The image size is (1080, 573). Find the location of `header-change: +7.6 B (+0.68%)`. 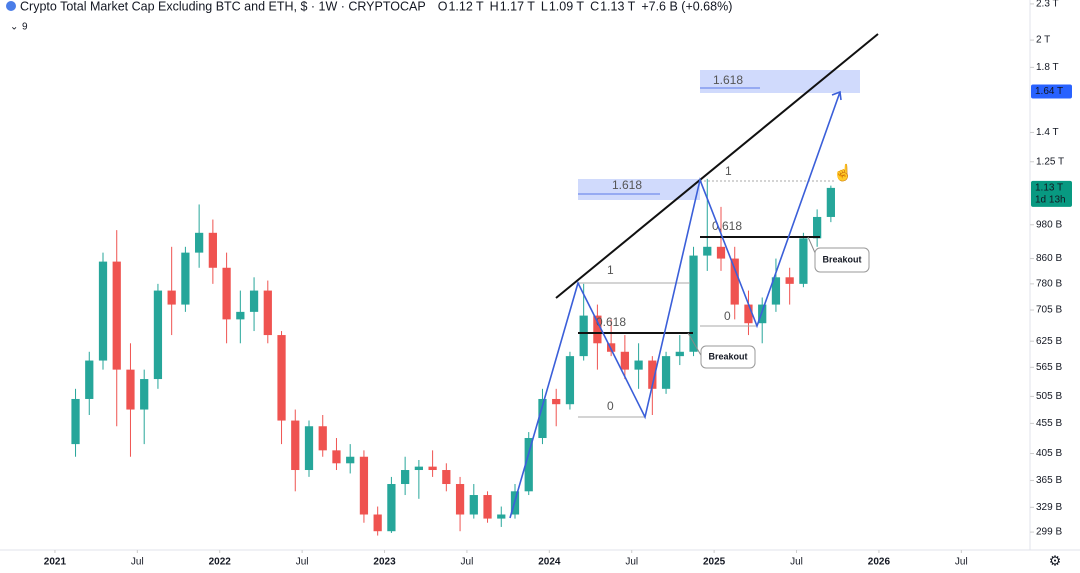

header-change: +7.6 B (+0.68%) is located at coordinates (686, 6).